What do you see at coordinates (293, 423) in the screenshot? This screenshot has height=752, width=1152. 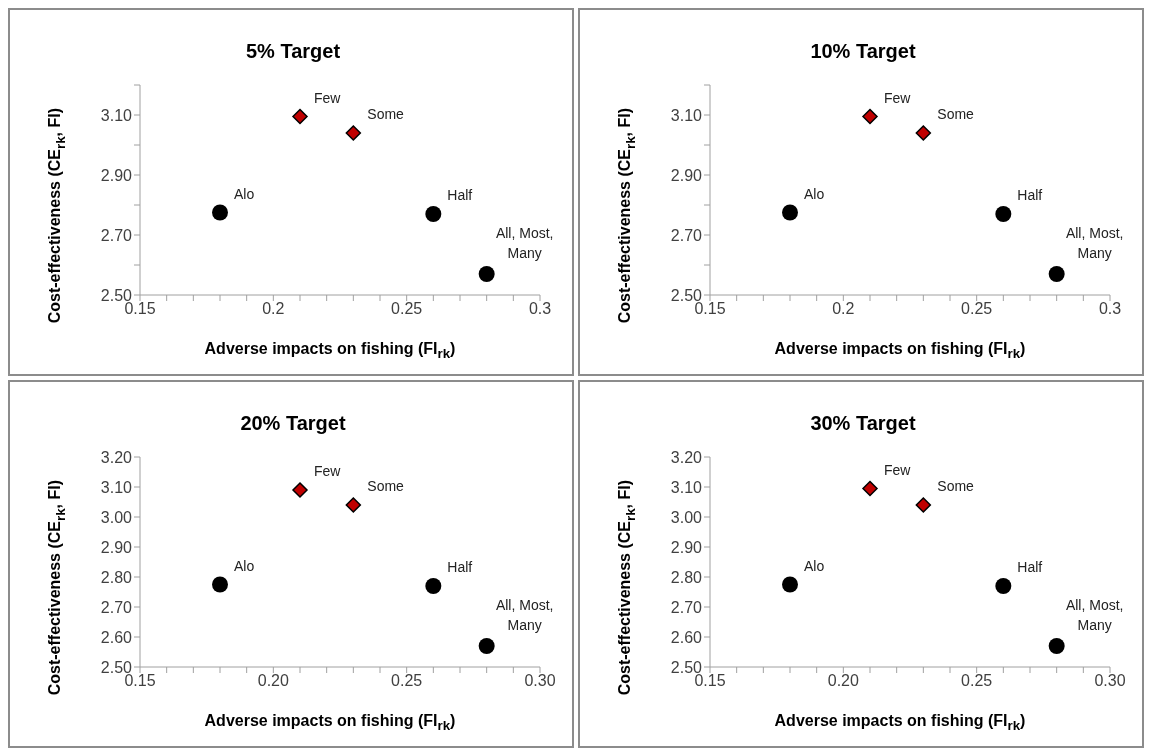 I see `chart-title: 20% Target` at bounding box center [293, 423].